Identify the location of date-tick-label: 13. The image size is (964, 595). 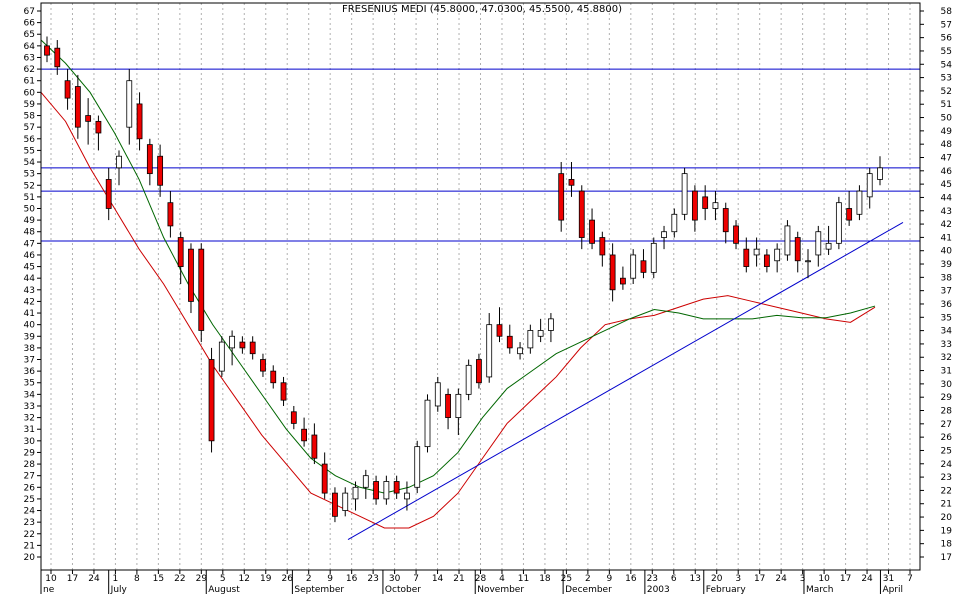
(695, 579).